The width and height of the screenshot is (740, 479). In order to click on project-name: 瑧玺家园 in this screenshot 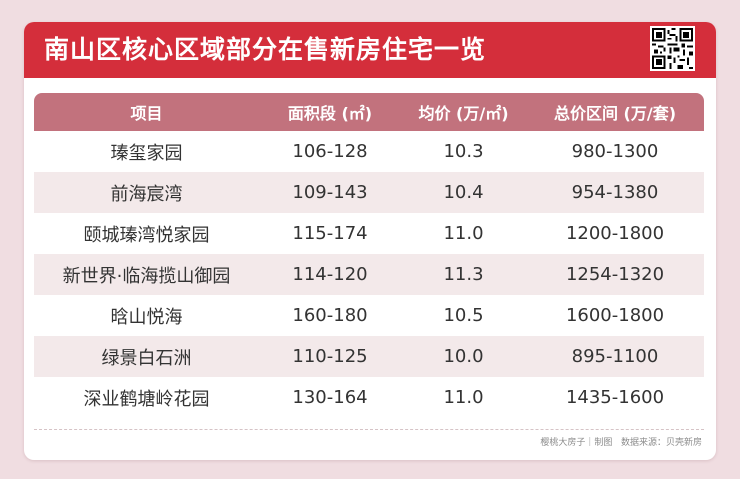, I will do `click(146, 153)`.